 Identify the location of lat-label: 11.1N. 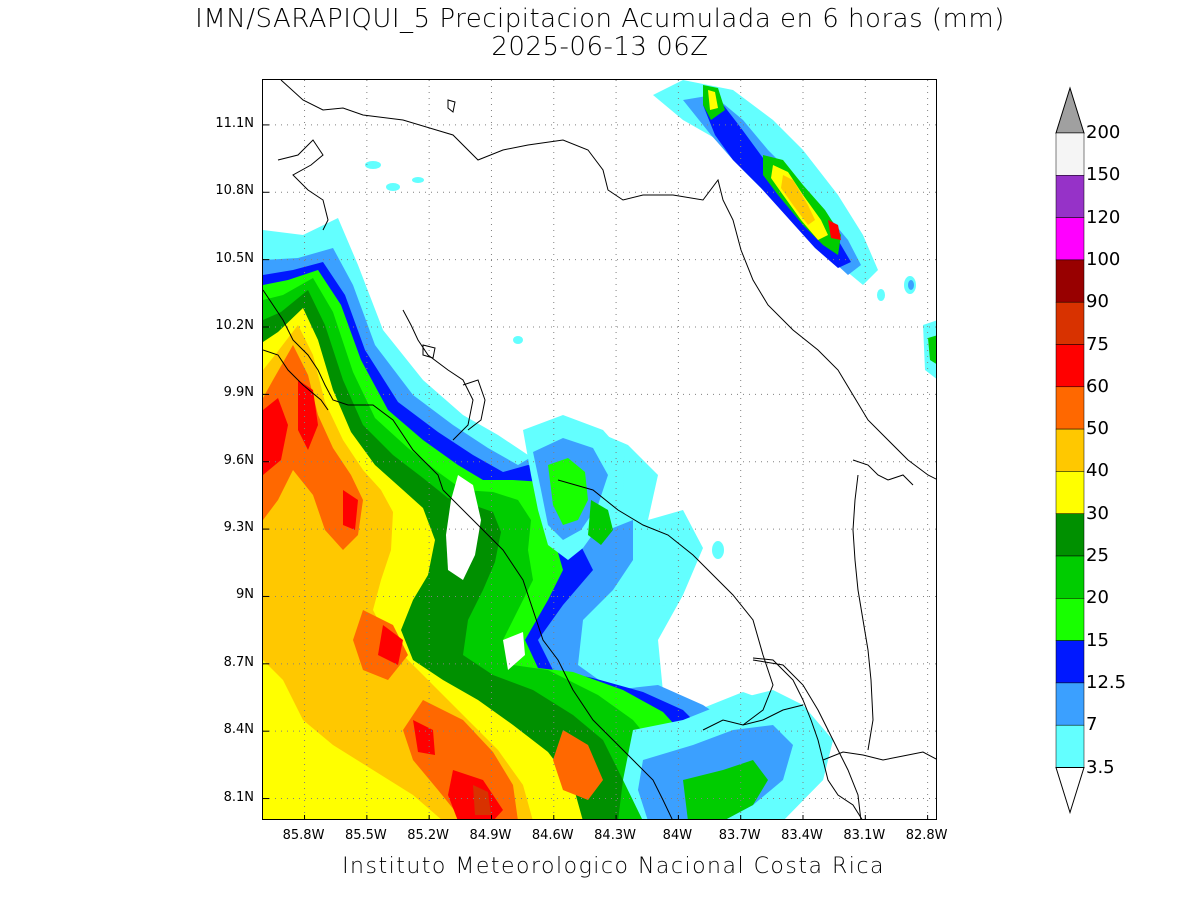
(234, 123).